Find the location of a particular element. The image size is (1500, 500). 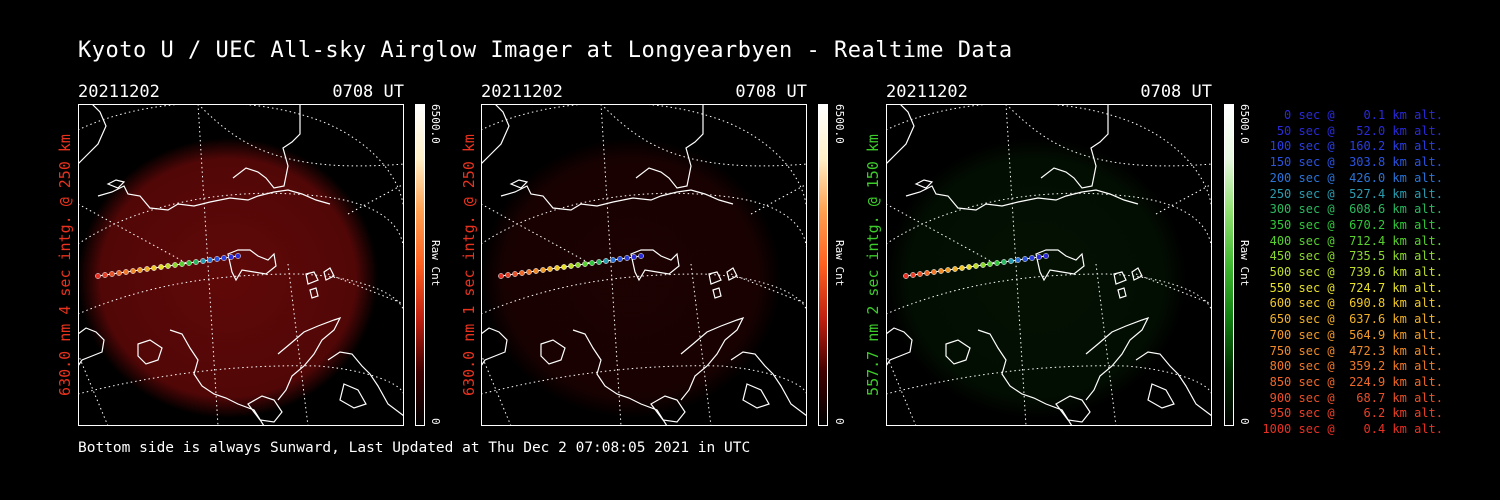

legend-row: 0 sec @ 0.1 km alt. is located at coordinates (1352, 115).